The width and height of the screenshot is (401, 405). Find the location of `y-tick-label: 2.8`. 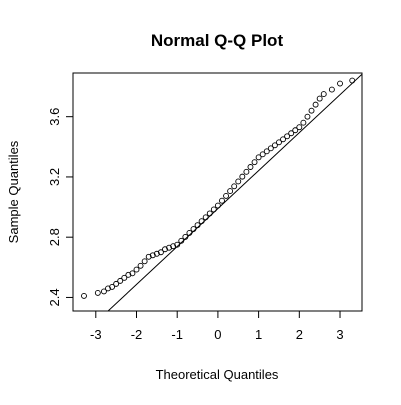

y-tick-label: 2.8 is located at coordinates (54, 237).